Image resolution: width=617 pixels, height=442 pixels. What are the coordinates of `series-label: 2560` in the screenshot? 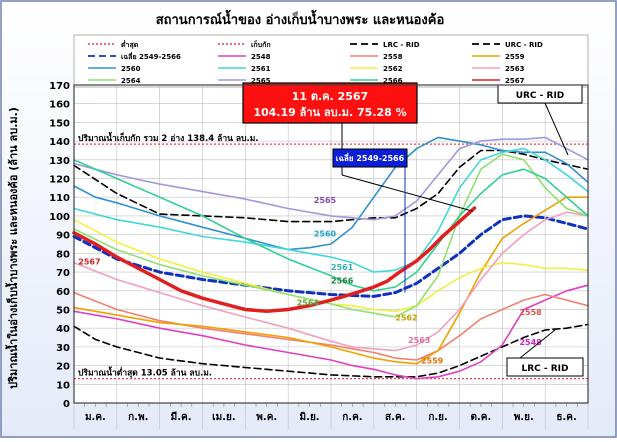 It's located at (325, 234).